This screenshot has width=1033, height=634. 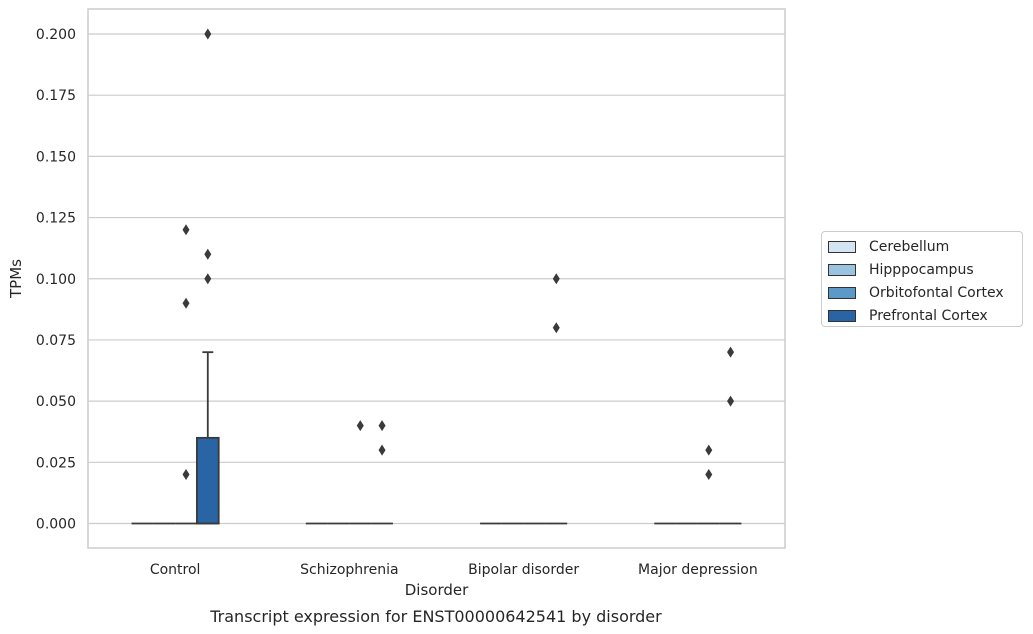 I want to click on box-body, so click(x=208, y=480).